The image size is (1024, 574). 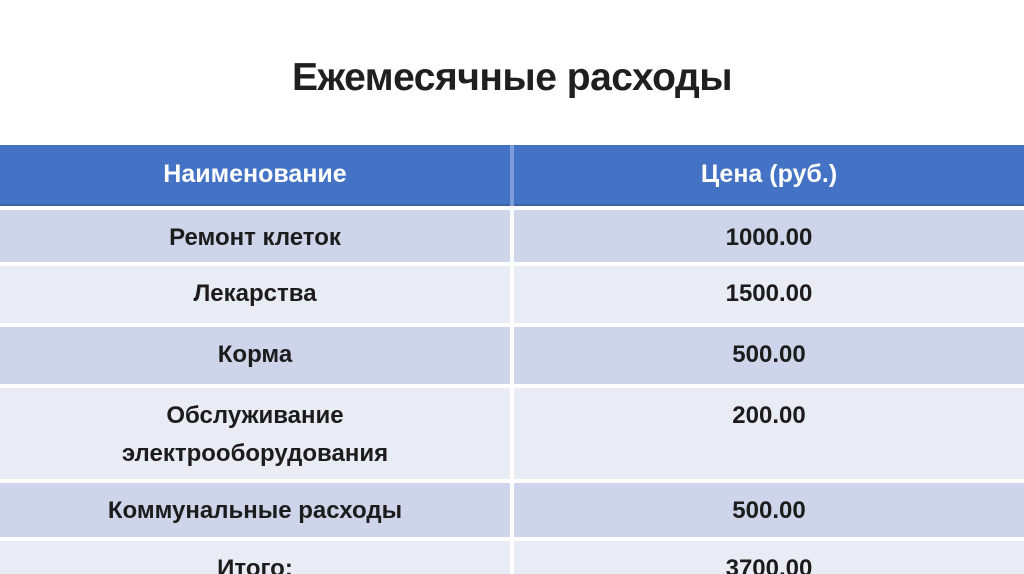 What do you see at coordinates (255, 510) in the screenshot?
I see `row-name-cell: Коммунальные расходы` at bounding box center [255, 510].